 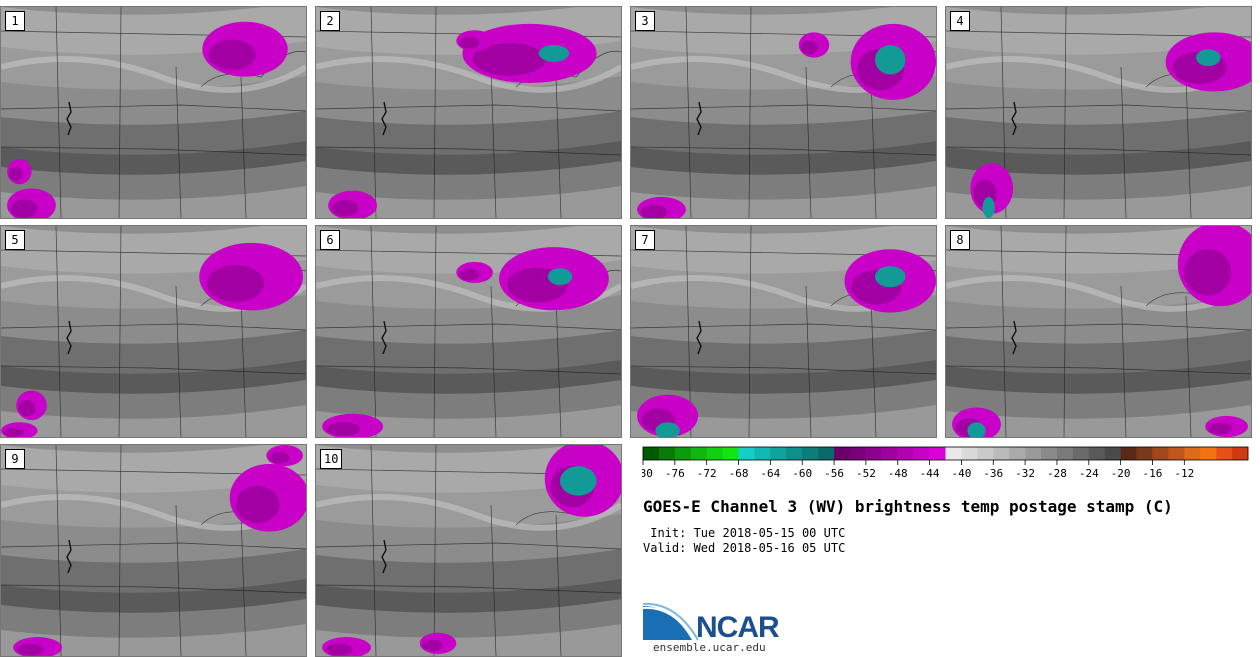 I want to click on postage-stamp-panel: 4, so click(x=1098, y=112).